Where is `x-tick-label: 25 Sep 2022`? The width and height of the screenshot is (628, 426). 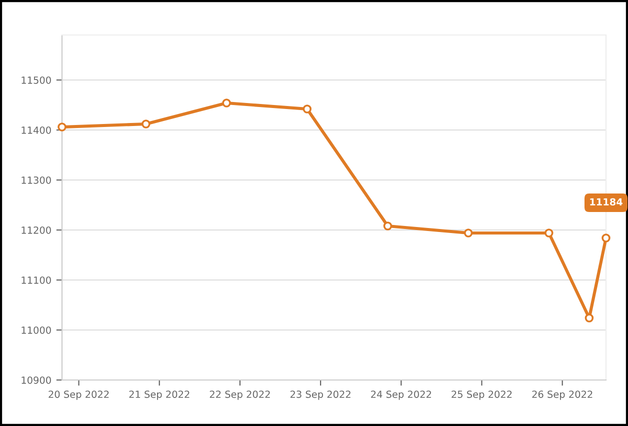
x-tick-label: 25 Sep 2022 is located at coordinates (482, 395).